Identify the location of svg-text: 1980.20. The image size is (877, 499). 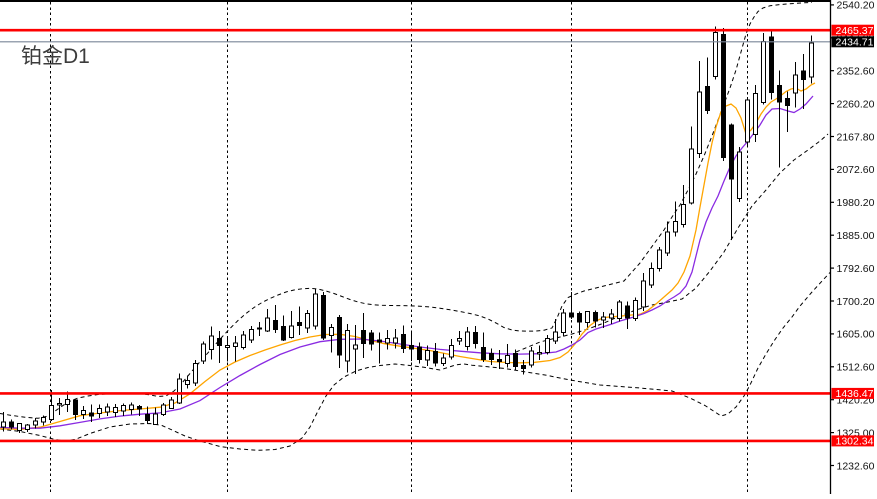
(856, 203).